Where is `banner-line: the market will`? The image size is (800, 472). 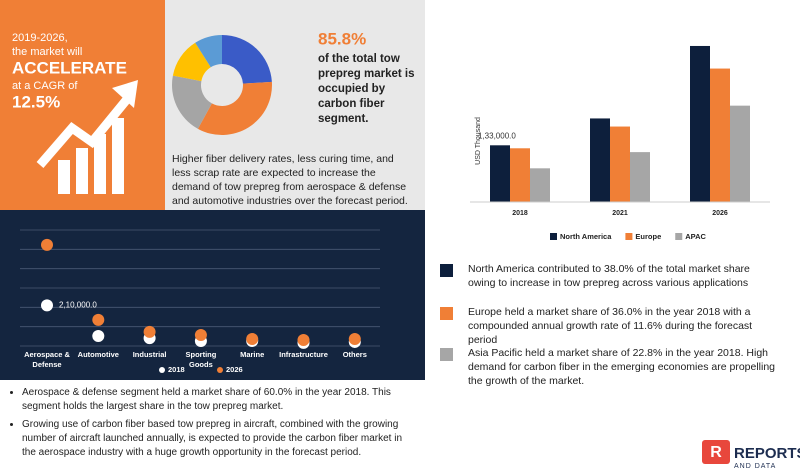 banner-line: the market will is located at coordinates (47, 52).